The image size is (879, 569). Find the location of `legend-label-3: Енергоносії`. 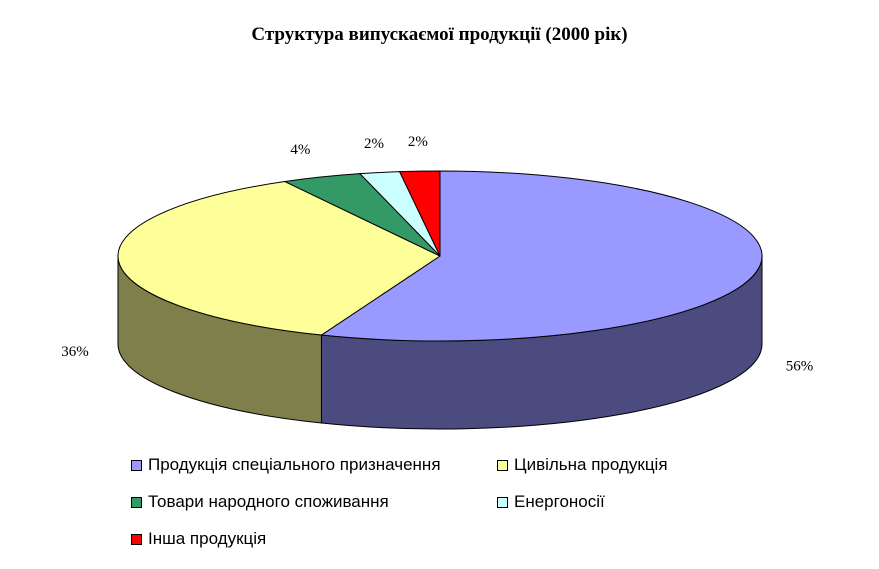

legend-label-3: Енергоносії is located at coordinates (559, 501).